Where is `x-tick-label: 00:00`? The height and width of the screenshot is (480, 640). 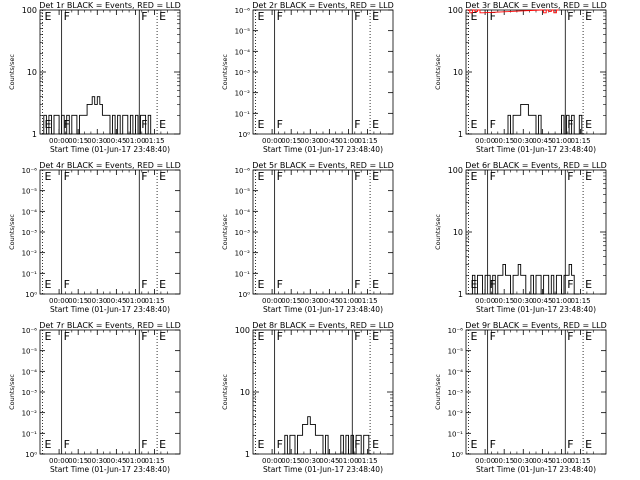 x-tick-label: 00:00 is located at coordinates (59, 461).